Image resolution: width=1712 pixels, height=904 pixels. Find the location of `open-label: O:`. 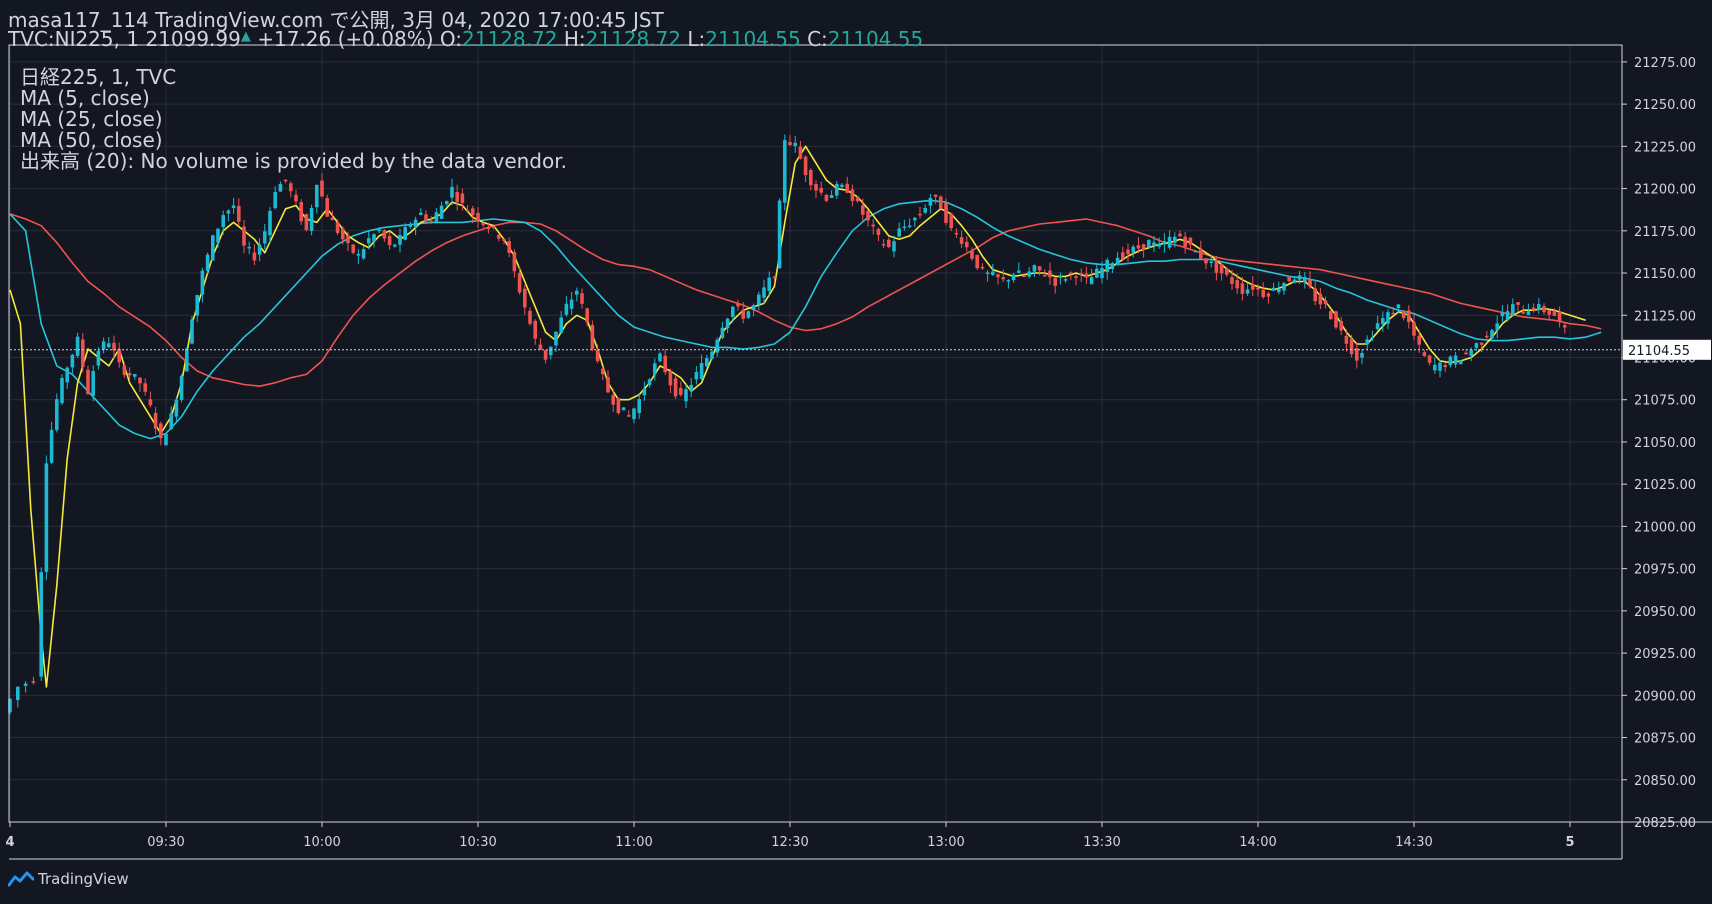

open-label: O: is located at coordinates (451, 39).